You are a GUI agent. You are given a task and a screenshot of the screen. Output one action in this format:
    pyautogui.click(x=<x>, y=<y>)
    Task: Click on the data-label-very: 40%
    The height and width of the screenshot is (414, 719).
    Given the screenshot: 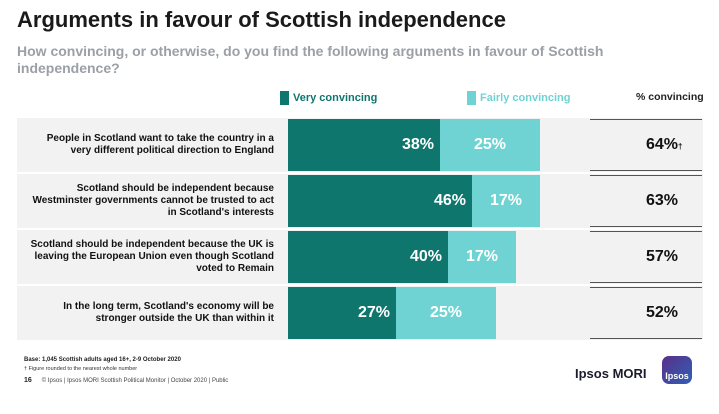 What is the action you would take?
    pyautogui.click(x=425, y=256)
    